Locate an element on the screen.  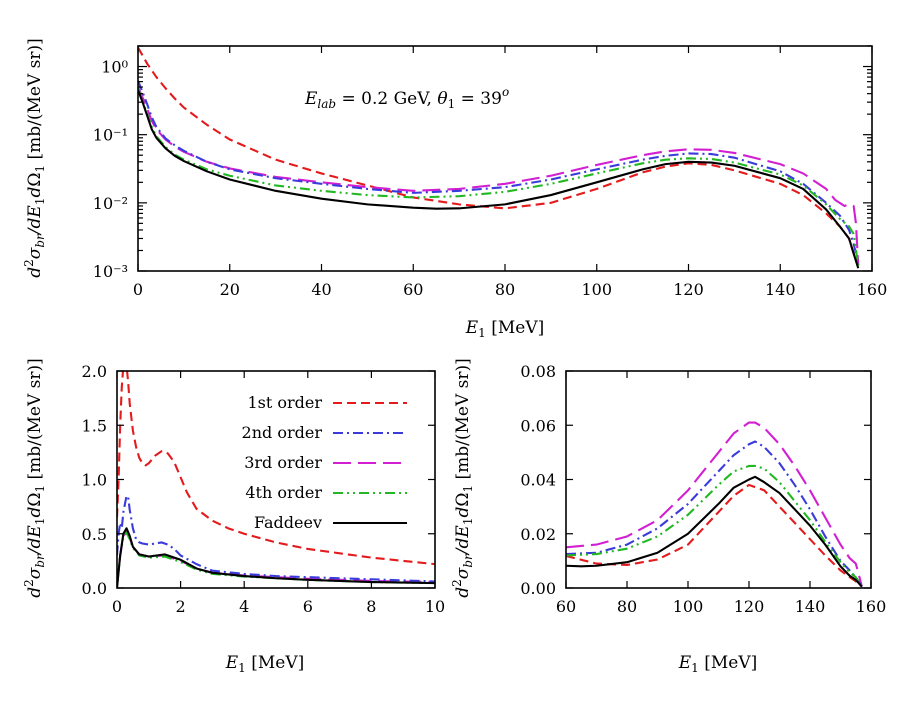
bottom-left-x-tick-label: 2 is located at coordinates (181, 606).